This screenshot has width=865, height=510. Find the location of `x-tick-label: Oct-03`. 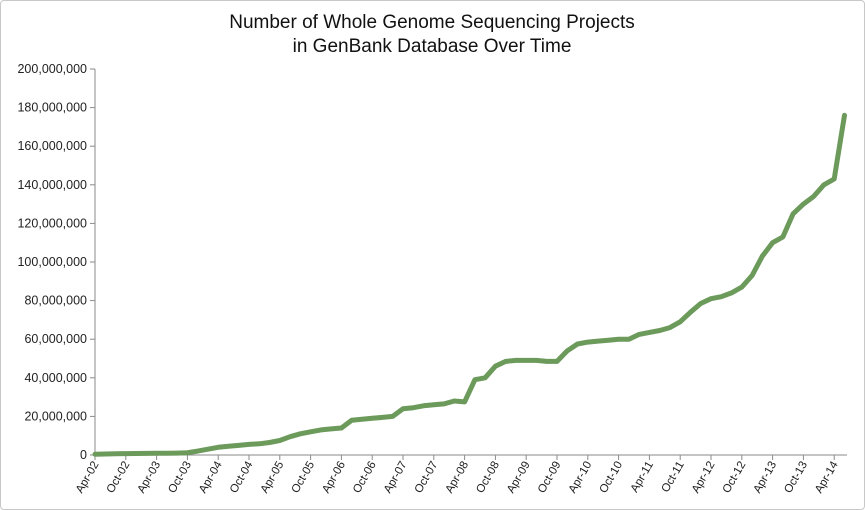

x-tick-label: Oct-03 is located at coordinates (180, 478).